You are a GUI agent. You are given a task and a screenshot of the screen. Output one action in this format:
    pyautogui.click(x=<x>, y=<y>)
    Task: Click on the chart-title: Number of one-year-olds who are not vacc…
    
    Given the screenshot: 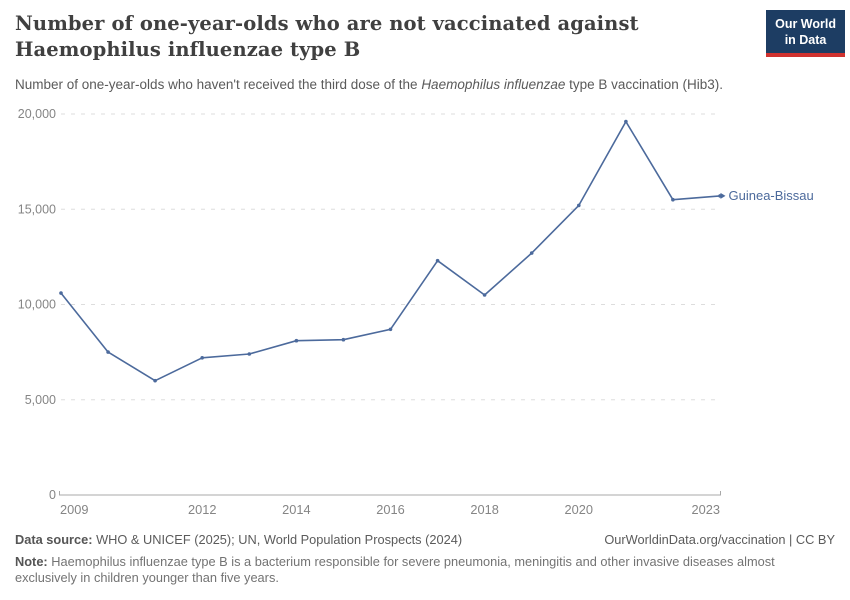 What is the action you would take?
    pyautogui.click(x=327, y=37)
    